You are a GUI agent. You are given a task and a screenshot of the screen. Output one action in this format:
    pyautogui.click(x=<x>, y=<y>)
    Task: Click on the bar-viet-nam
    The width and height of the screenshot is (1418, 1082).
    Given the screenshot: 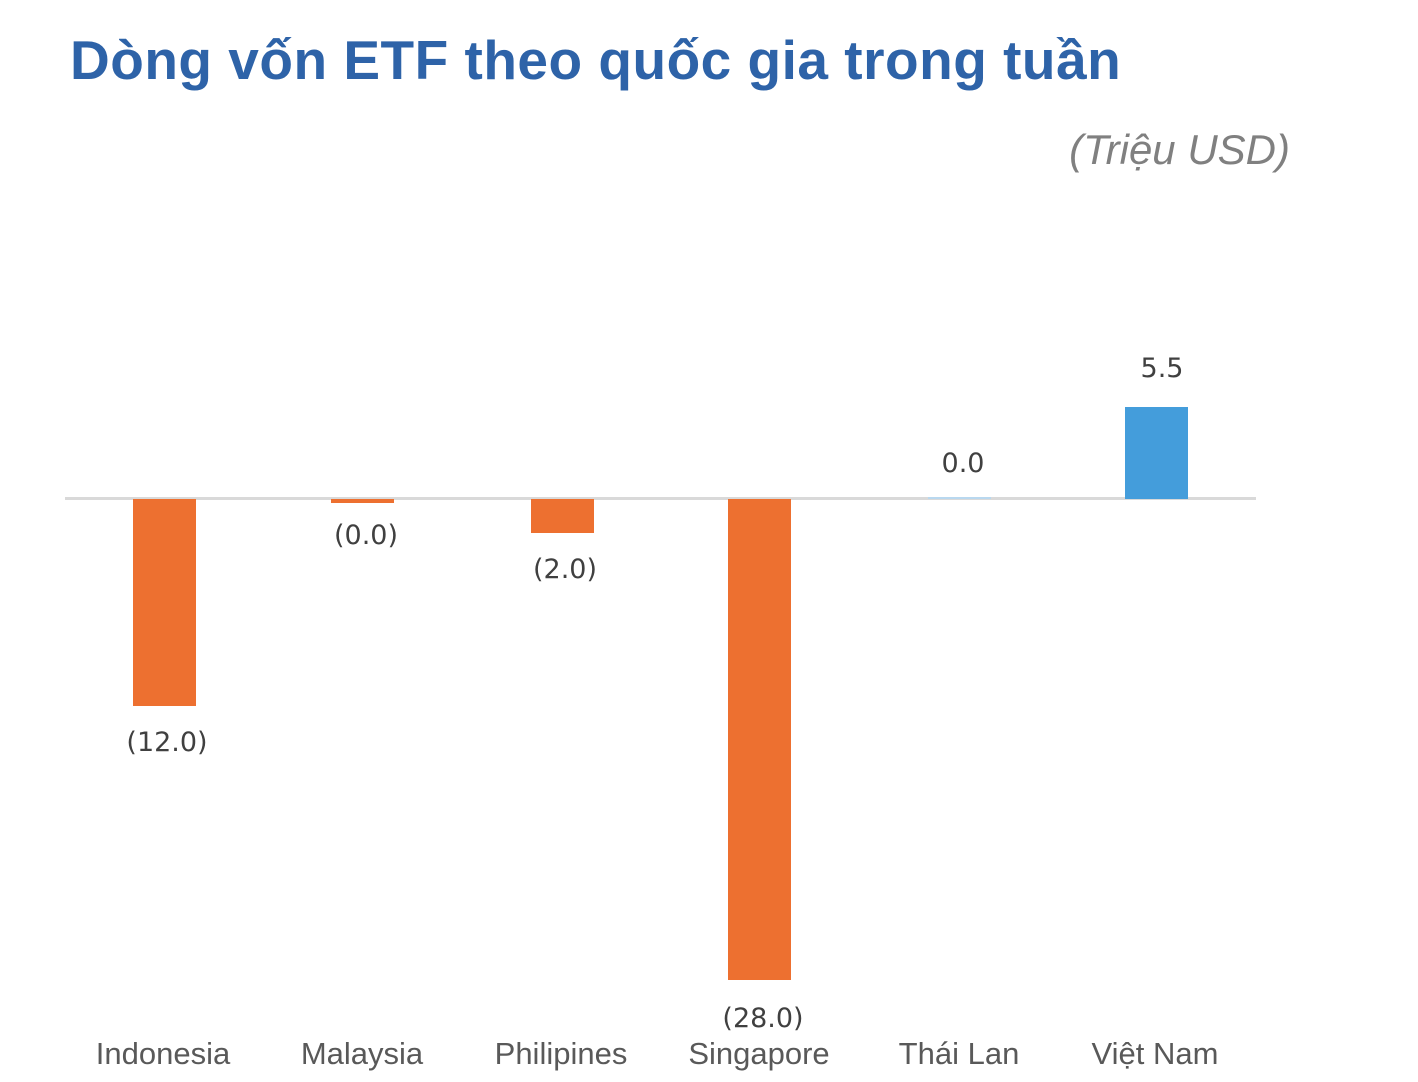 What is the action you would take?
    pyautogui.click(x=1156, y=453)
    